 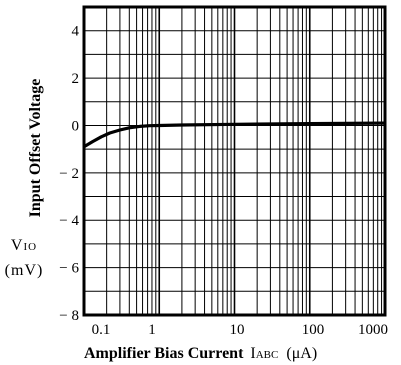 I want to click on x-unit: (μA), so click(x=301, y=353).